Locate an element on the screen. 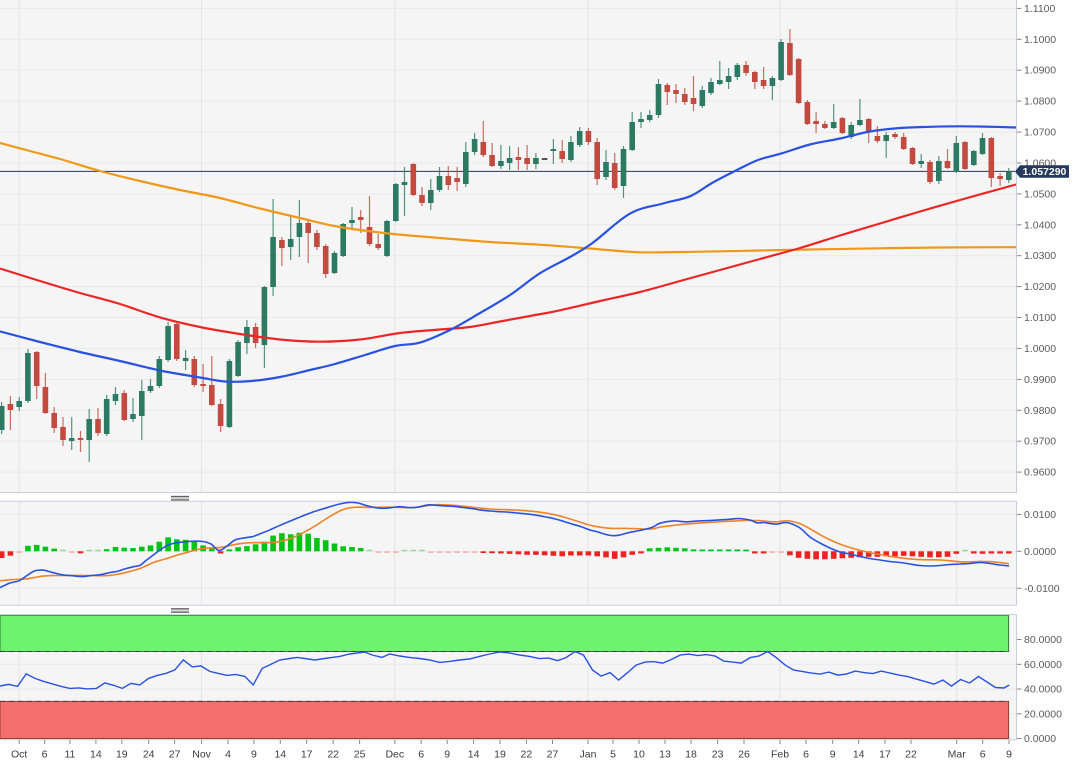 This screenshot has height=776, width=1081. svg-text: 11 is located at coordinates (69, 755).